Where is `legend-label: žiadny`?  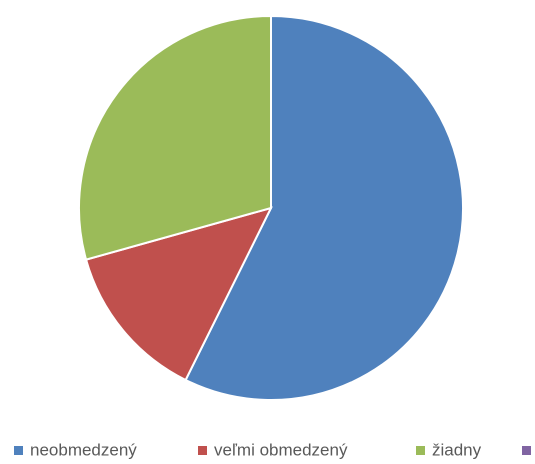 legend-label: žiadny is located at coordinates (457, 449).